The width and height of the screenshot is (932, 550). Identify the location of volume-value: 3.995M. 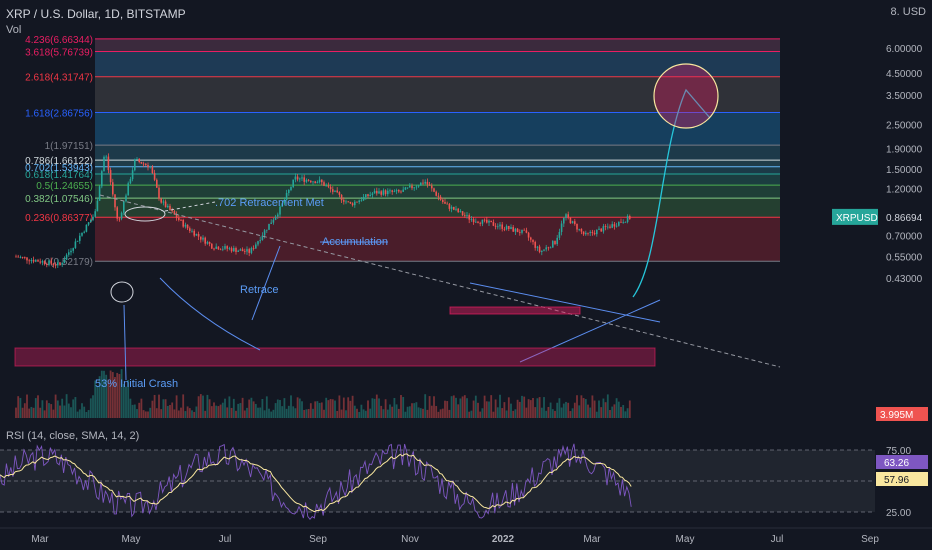
(896, 415).